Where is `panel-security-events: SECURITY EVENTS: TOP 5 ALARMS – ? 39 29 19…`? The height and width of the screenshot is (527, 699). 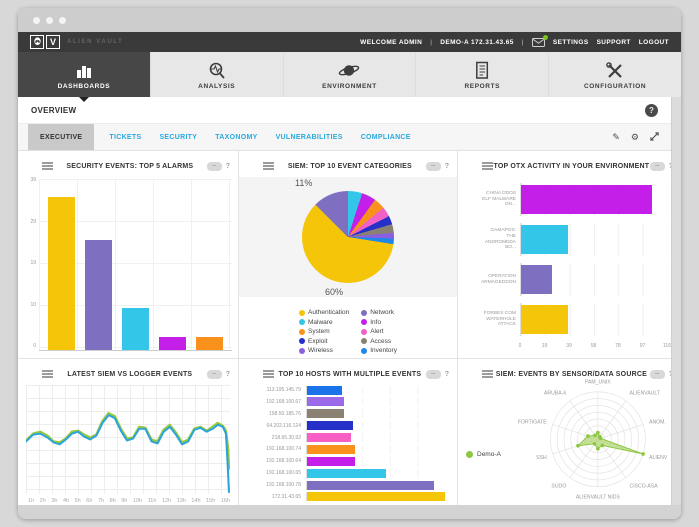
panel-security-events: SECURITY EVENTS: TOP 5 ALARMS – ? 39 29 19… is located at coordinates (128, 254).